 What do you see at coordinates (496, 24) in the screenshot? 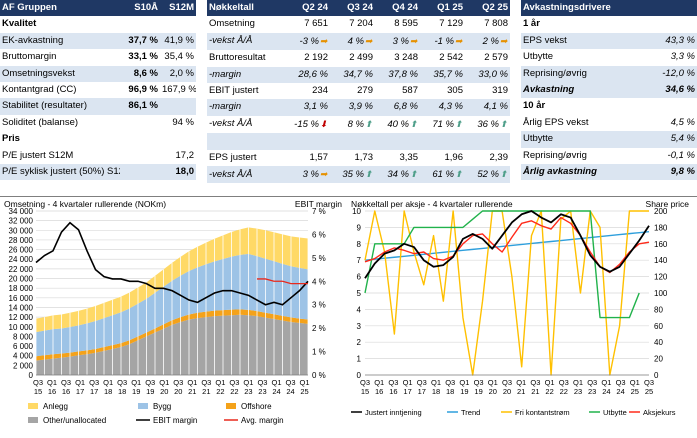
I see `cell-value: 7 808` at bounding box center [496, 24].